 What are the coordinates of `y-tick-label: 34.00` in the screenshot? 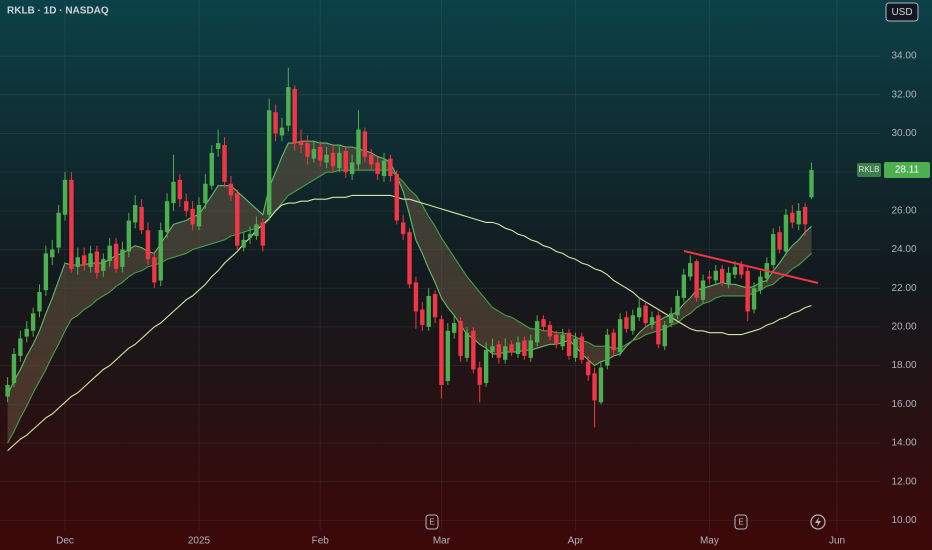 It's located at (903, 56).